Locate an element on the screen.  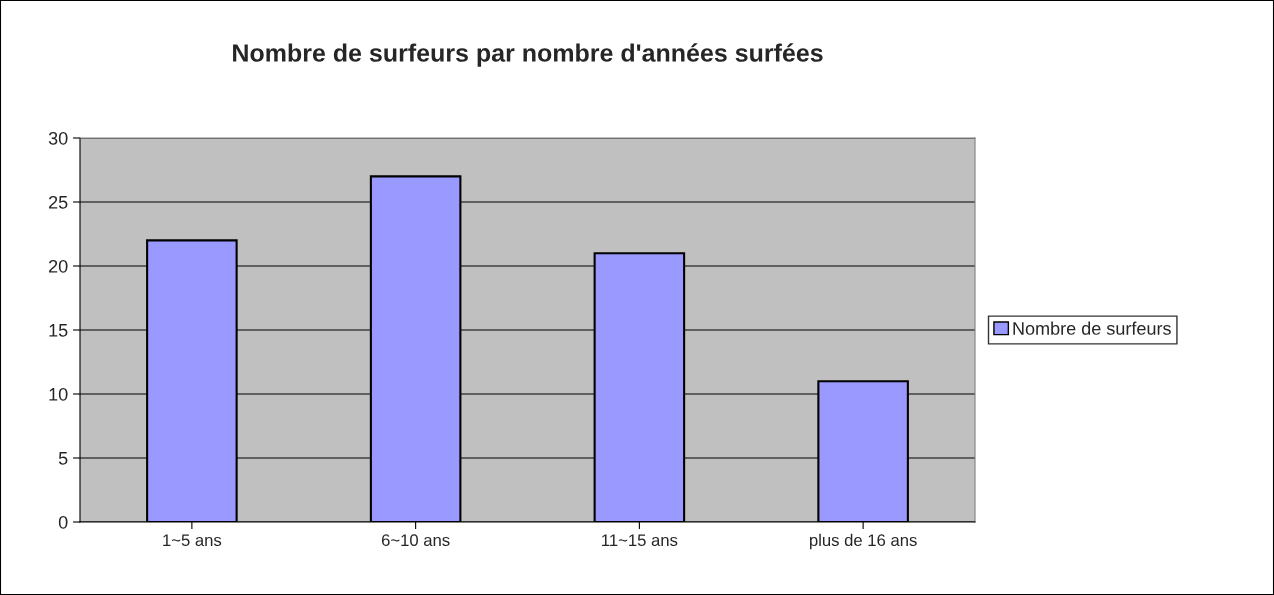
x-tick-label: 6~10 ans is located at coordinates (415, 540).